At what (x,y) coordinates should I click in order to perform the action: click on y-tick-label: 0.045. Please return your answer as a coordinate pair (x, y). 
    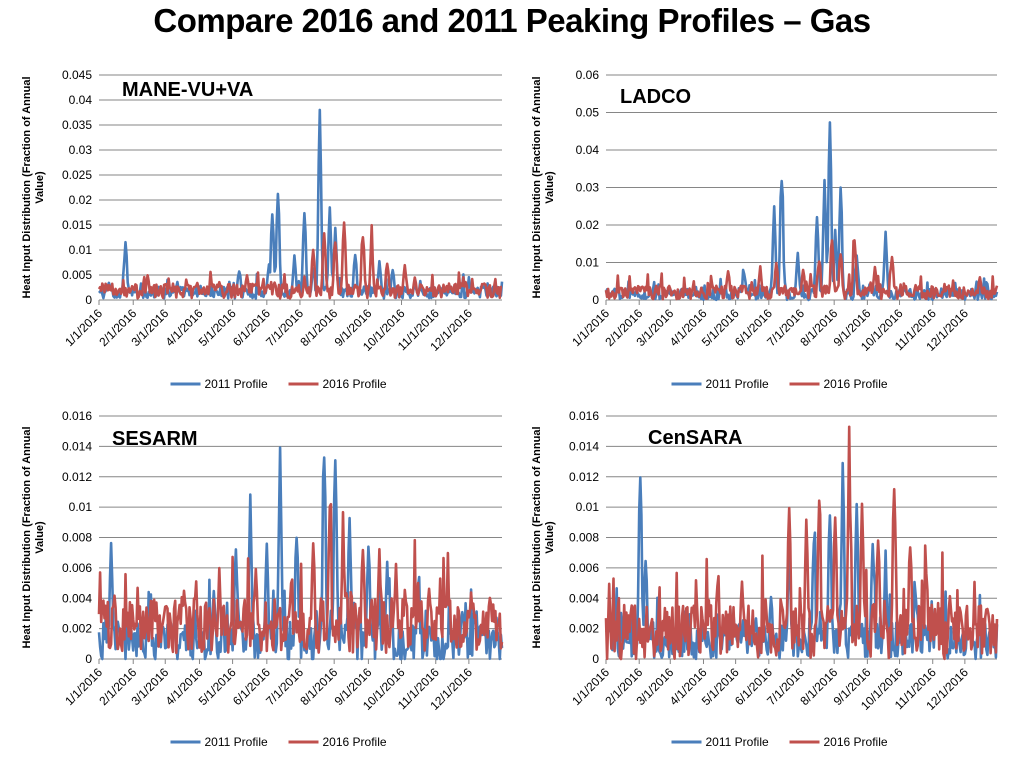
    Looking at the image, I should click on (77, 75).